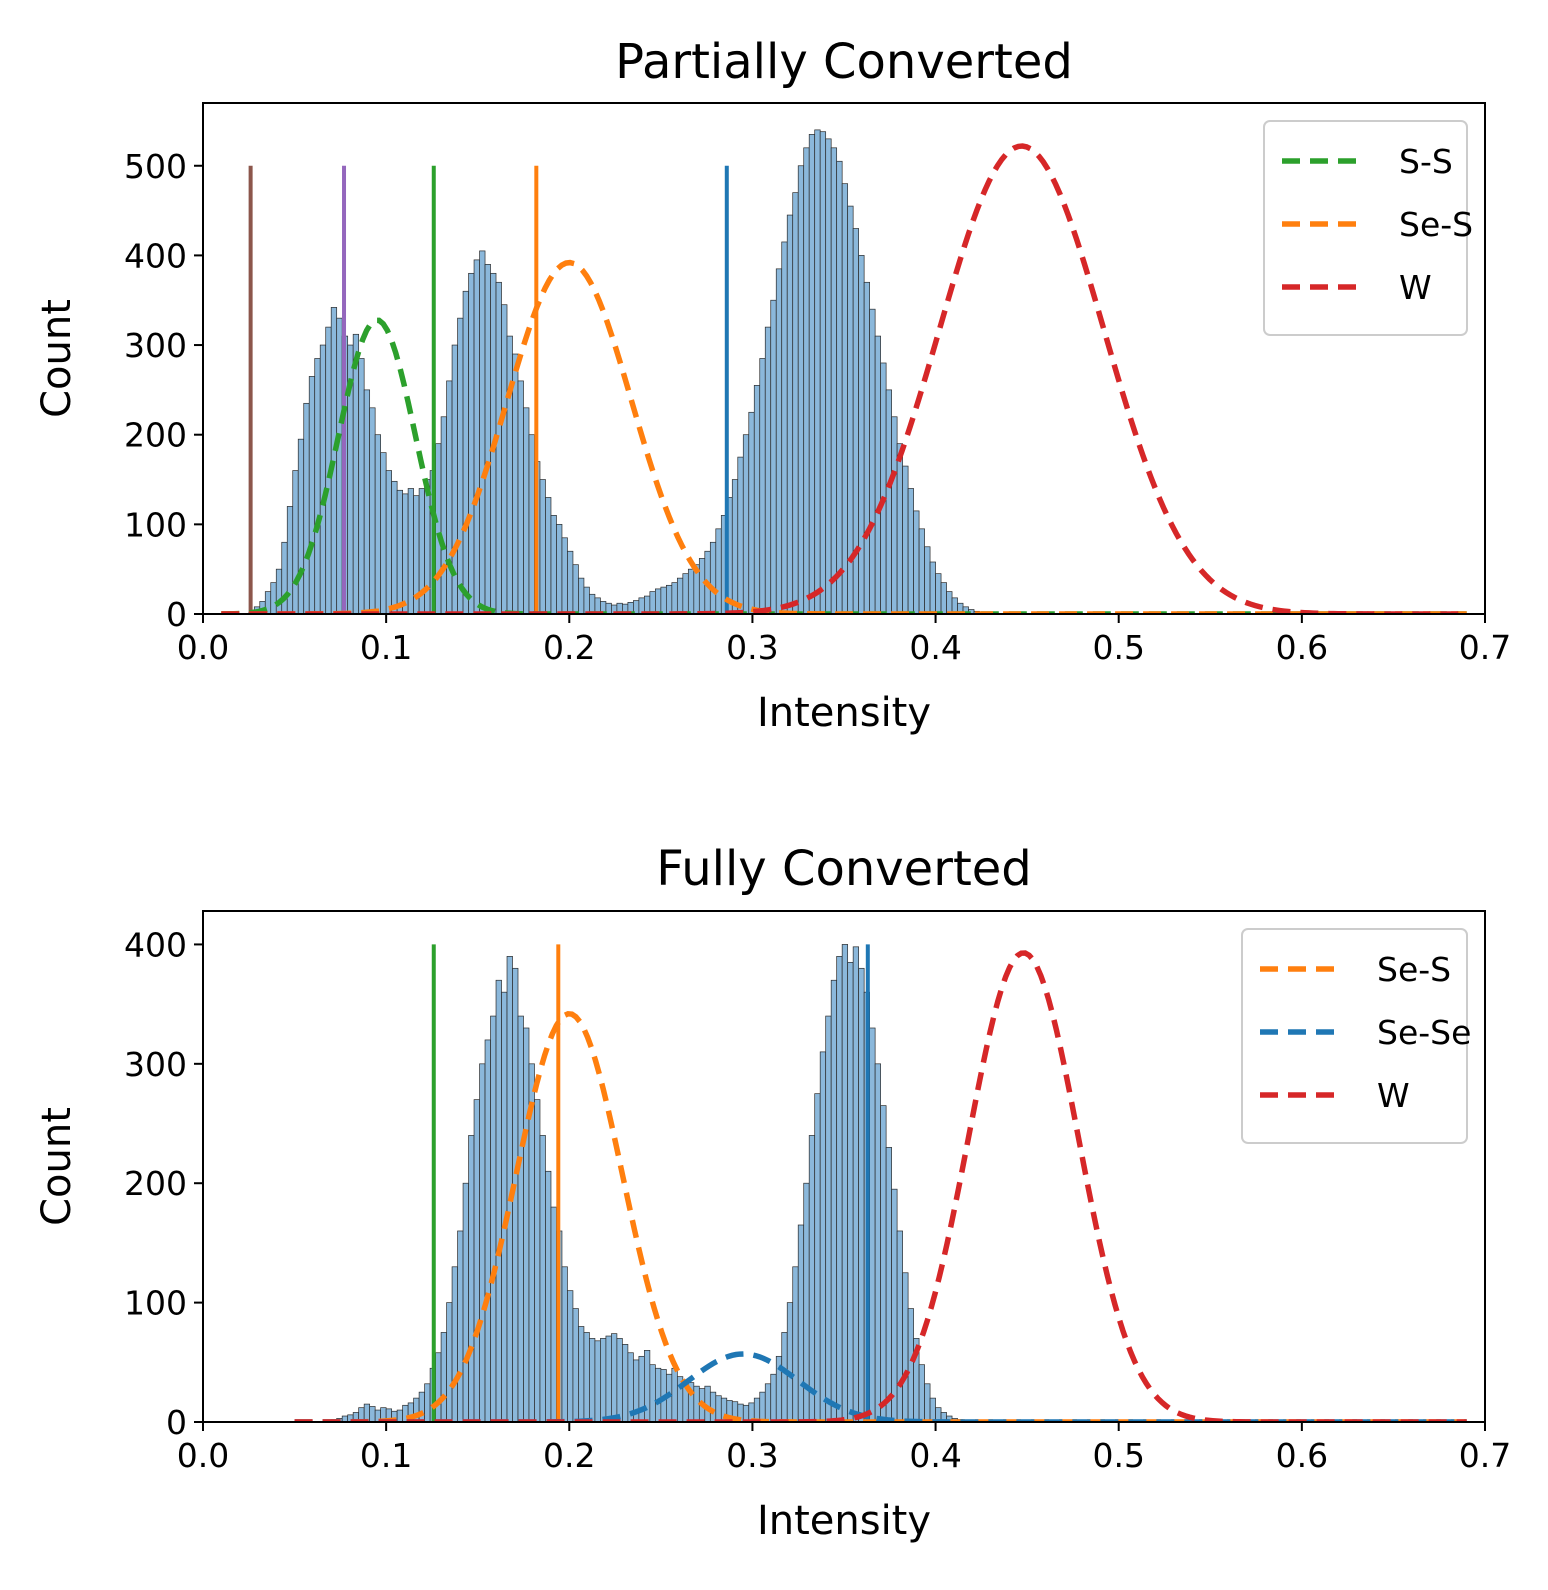 Image resolution: width=1548 pixels, height=1590 pixels. What do you see at coordinates (155, 166) in the screenshot?
I see `y-tick-label: 500` at bounding box center [155, 166].